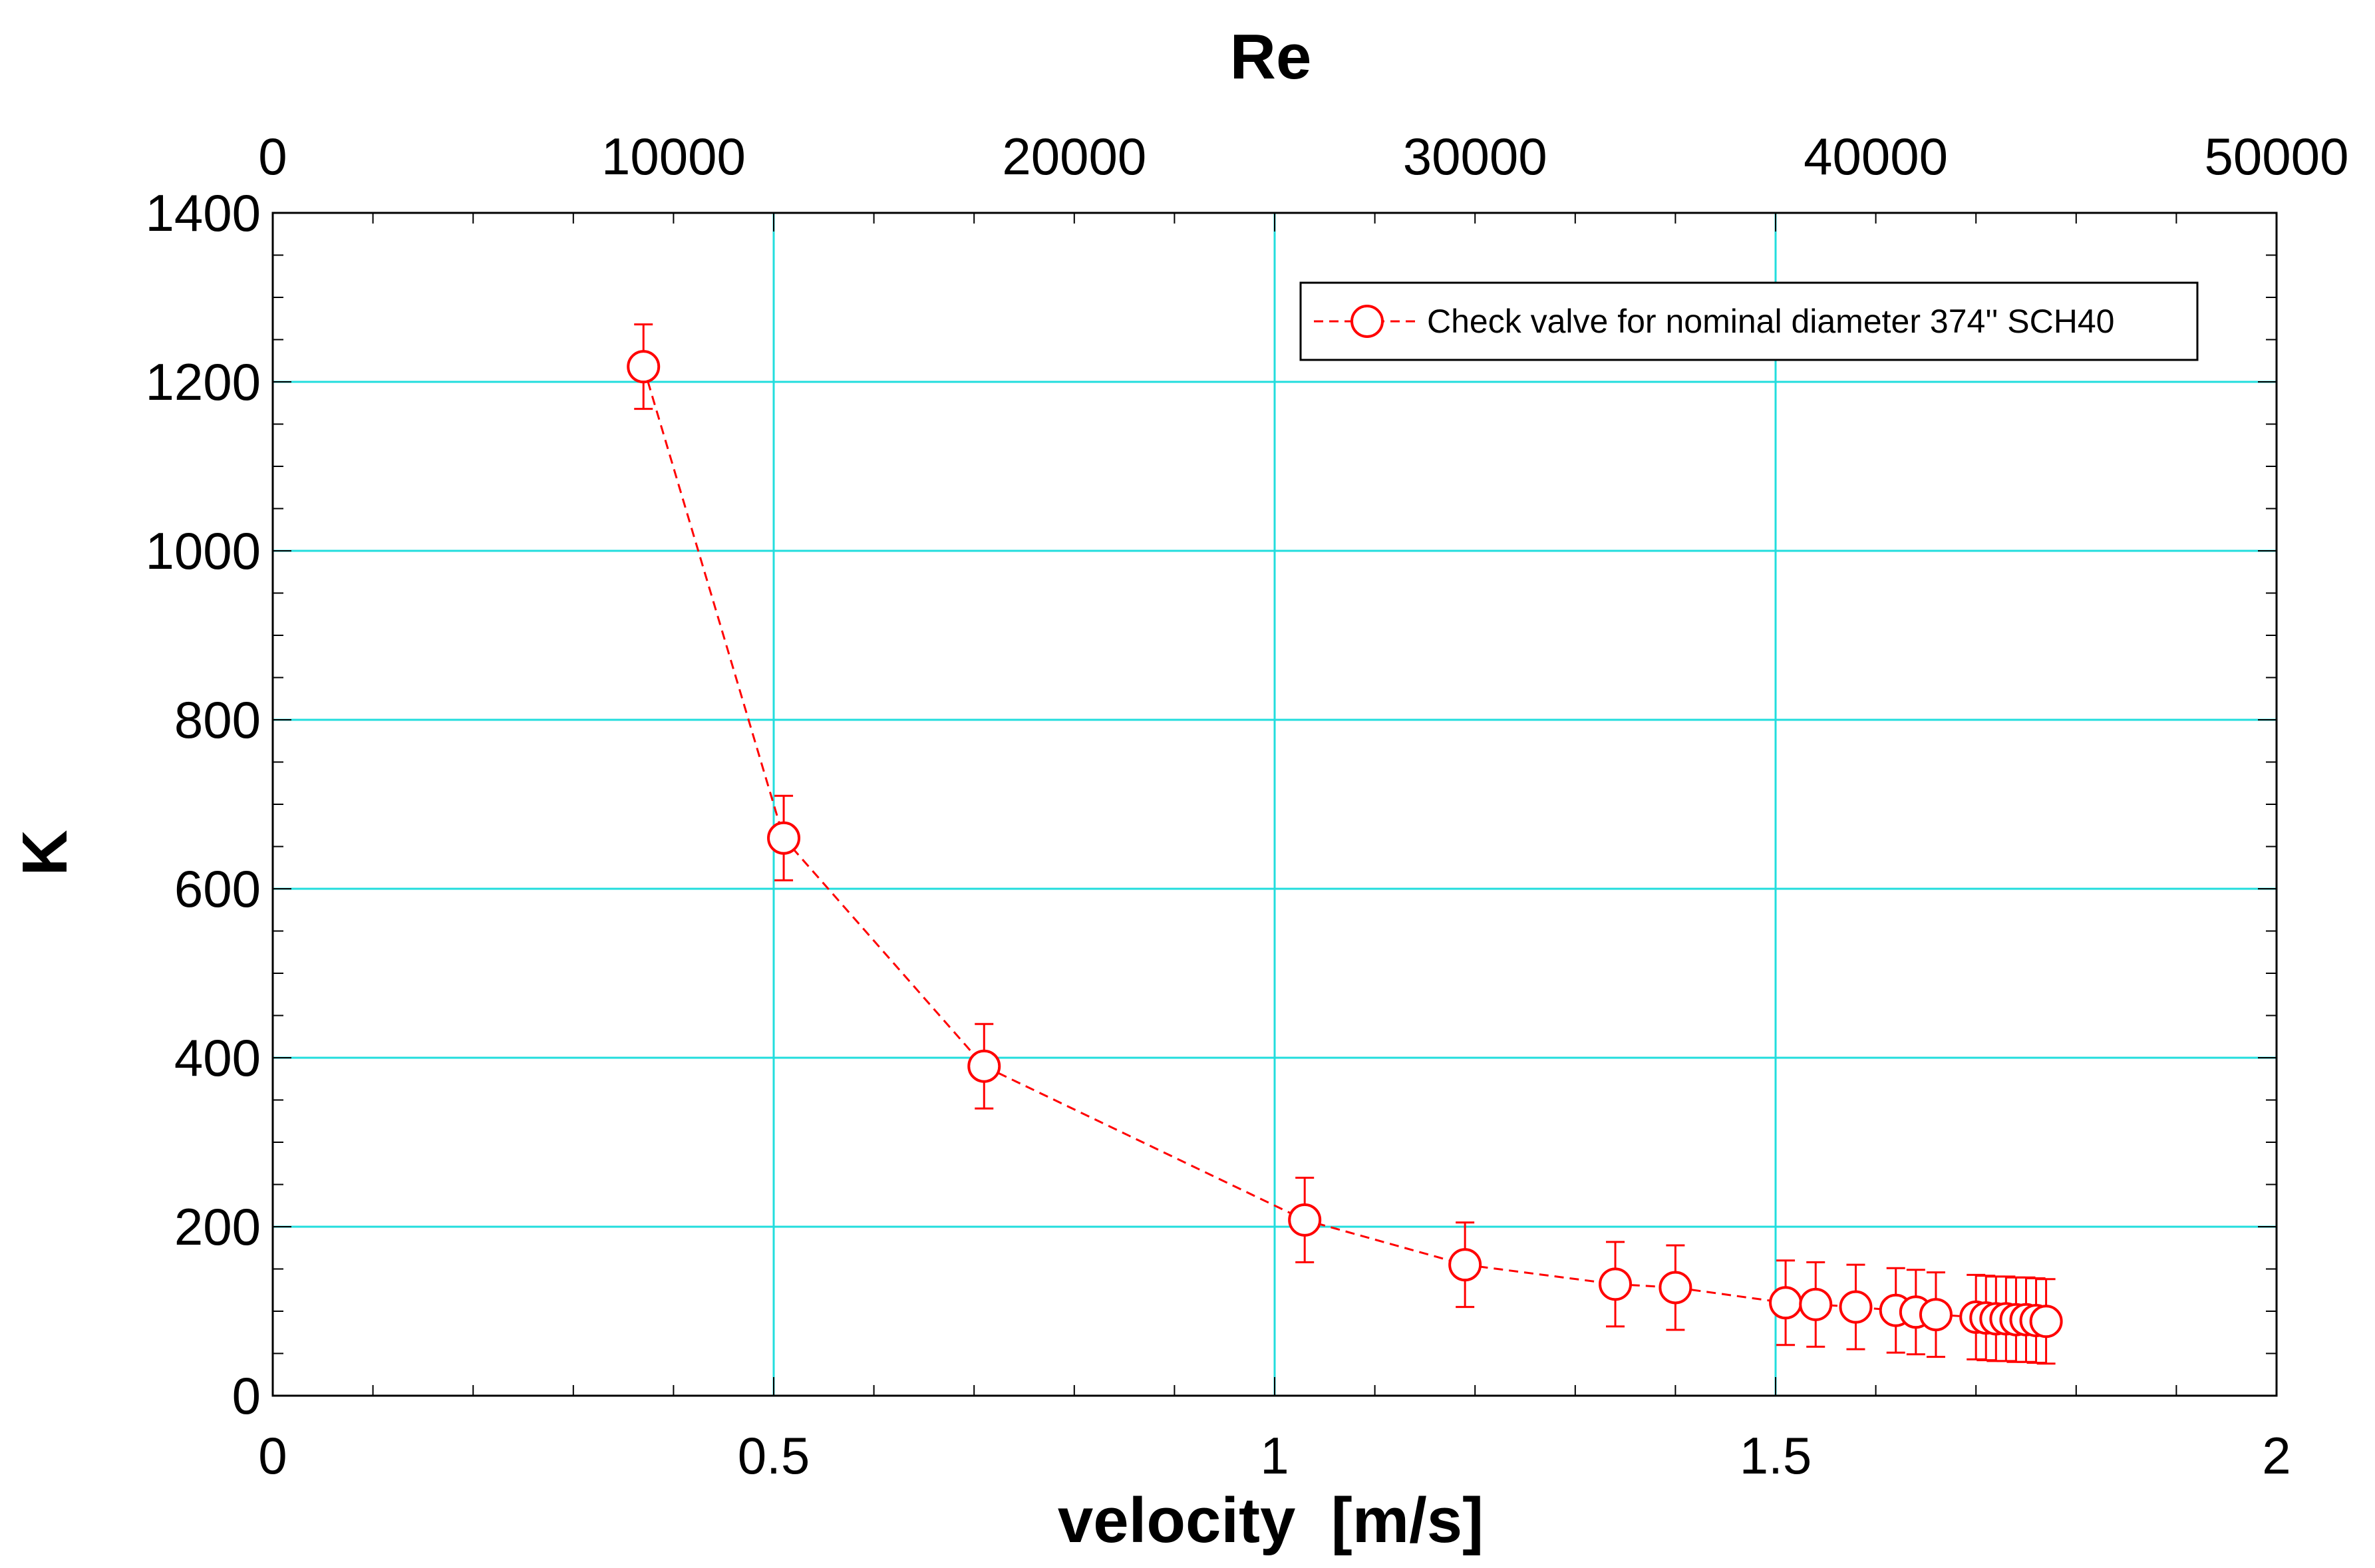  I want to click on x-tick-labels: 0 0.5 1 1.5 2, so click(1274, 1455).